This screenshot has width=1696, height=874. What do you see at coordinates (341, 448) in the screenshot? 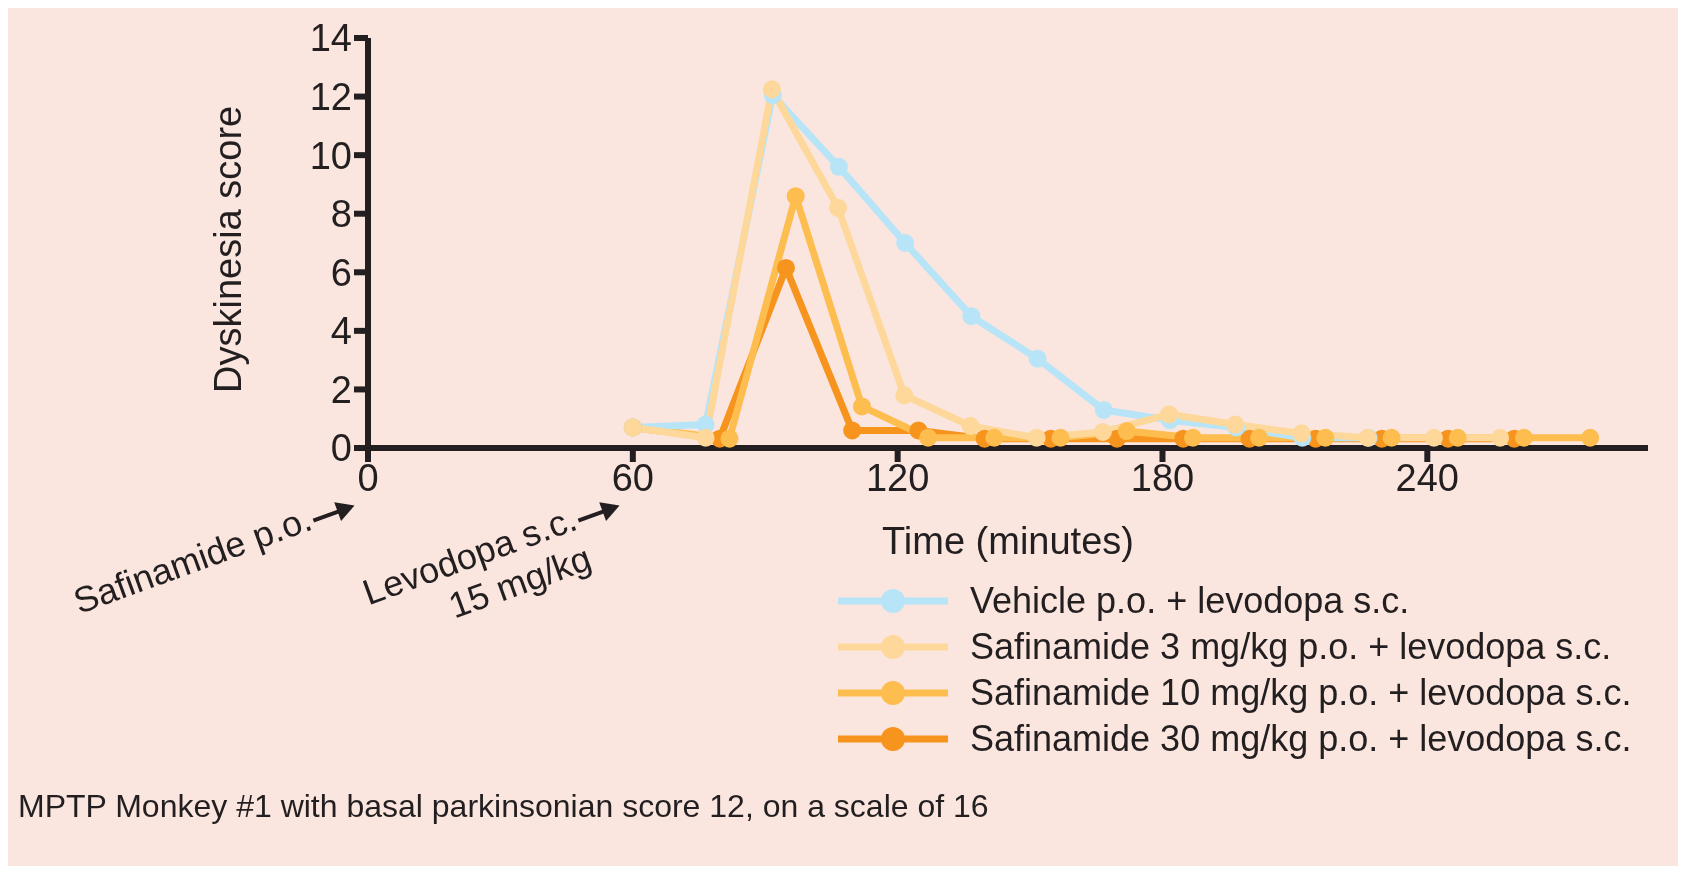
I see `y-tick-label: 0` at bounding box center [341, 448].